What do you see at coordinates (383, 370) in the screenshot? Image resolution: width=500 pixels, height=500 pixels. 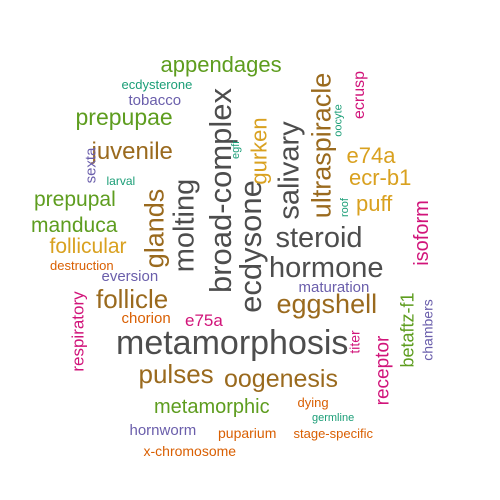 I see `word-receptor: receptor` at bounding box center [383, 370].